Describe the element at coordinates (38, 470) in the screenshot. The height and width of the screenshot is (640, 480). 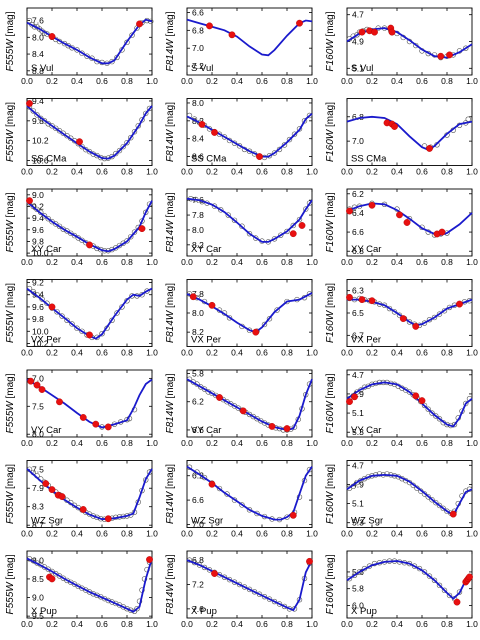
I see `y-tick-label: 7.5` at that location.